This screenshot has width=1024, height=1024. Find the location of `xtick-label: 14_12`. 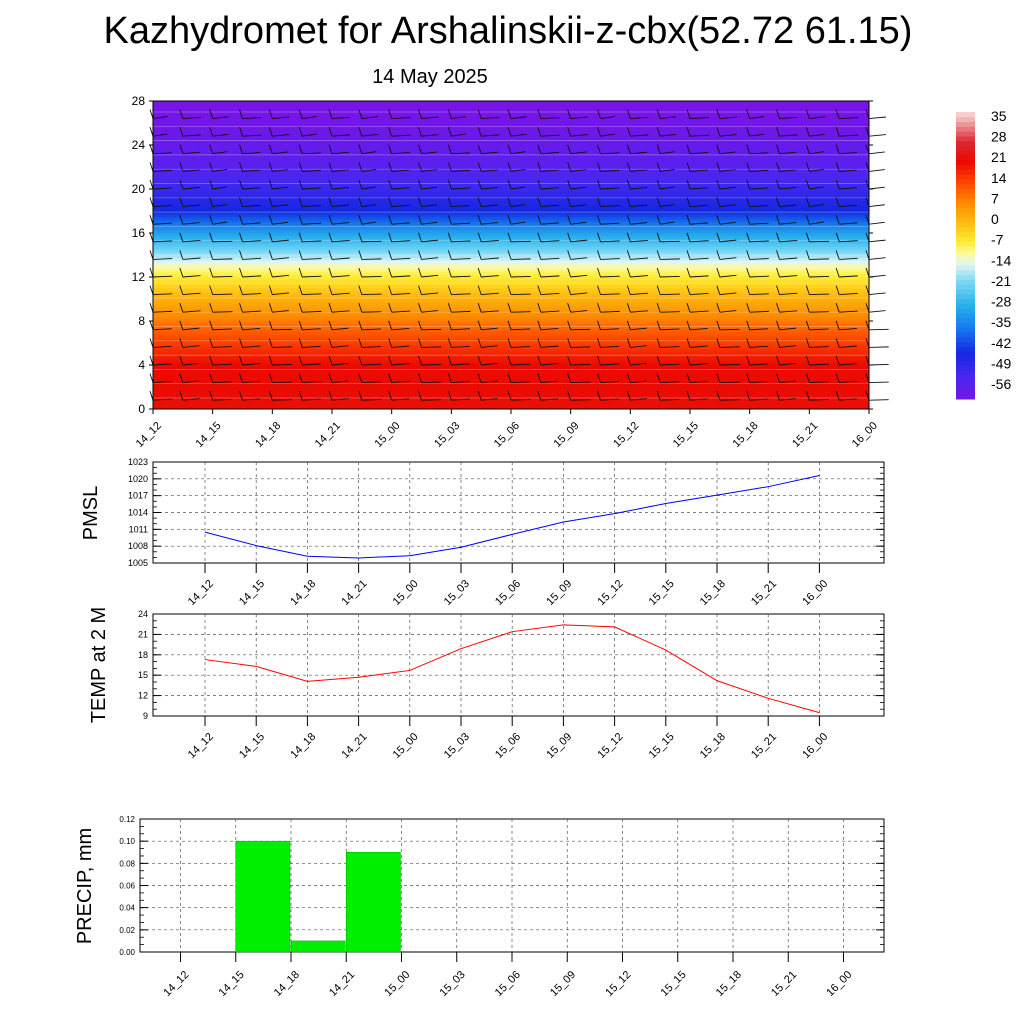

xtick-label: 14_12 is located at coordinates (176, 984).